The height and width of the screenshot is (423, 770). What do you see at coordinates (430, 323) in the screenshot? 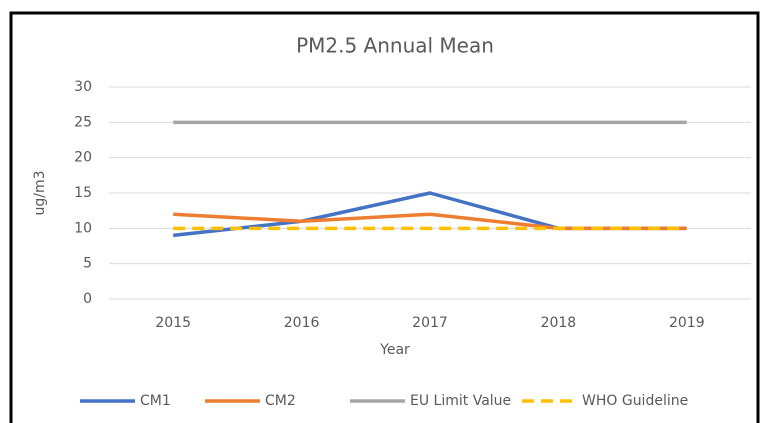
I see `x-tick-label: 2017` at bounding box center [430, 323].